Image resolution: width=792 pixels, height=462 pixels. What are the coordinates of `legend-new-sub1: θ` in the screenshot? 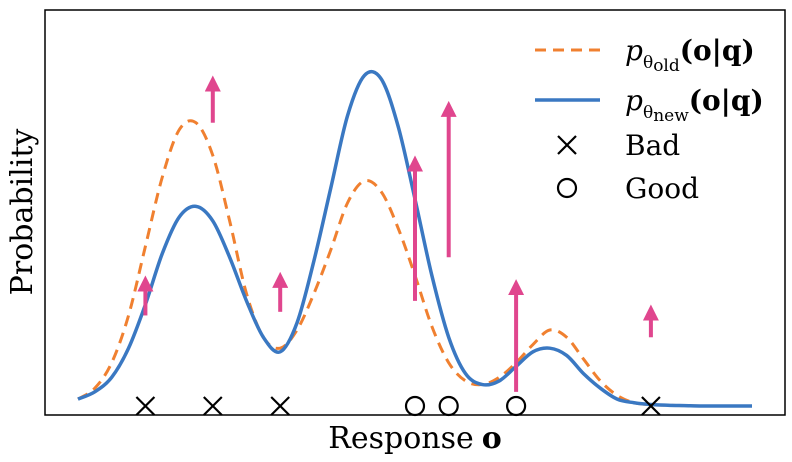 It's located at (648, 113).